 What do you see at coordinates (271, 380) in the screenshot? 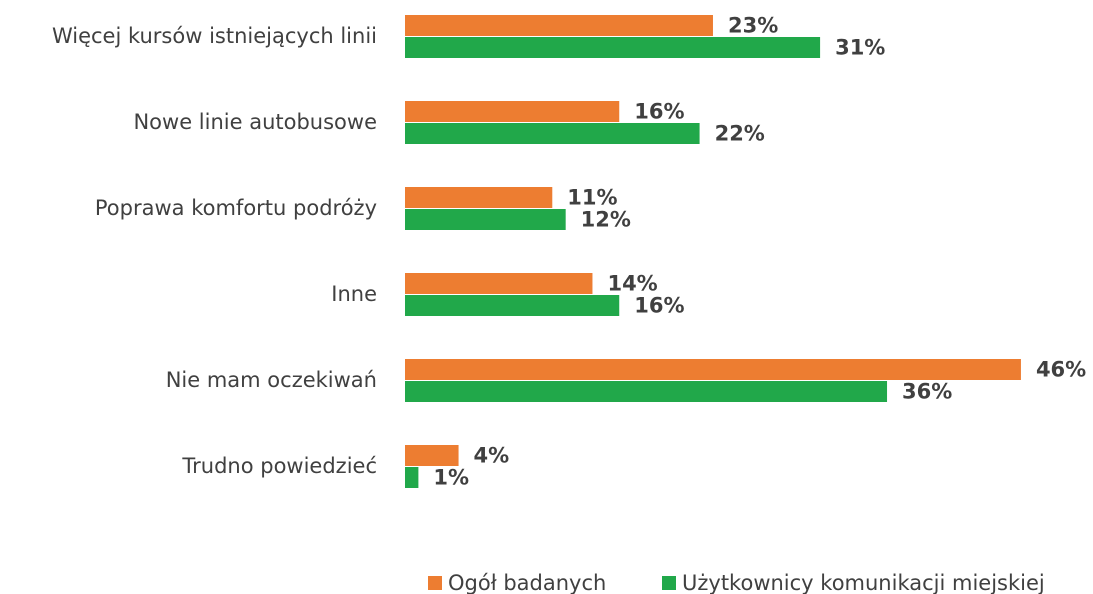
I see `category-label: Nie mam oczekiwań` at bounding box center [271, 380].